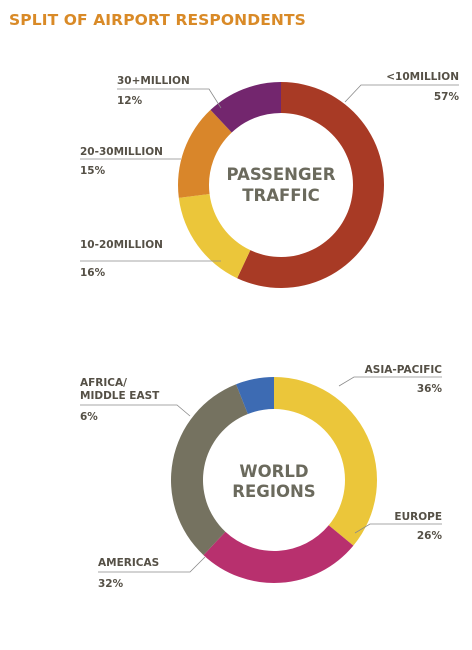 The image size is (472, 650). Describe the element at coordinates (153, 81) in the screenshot. I see `slice-label: 30+MILLION` at that location.